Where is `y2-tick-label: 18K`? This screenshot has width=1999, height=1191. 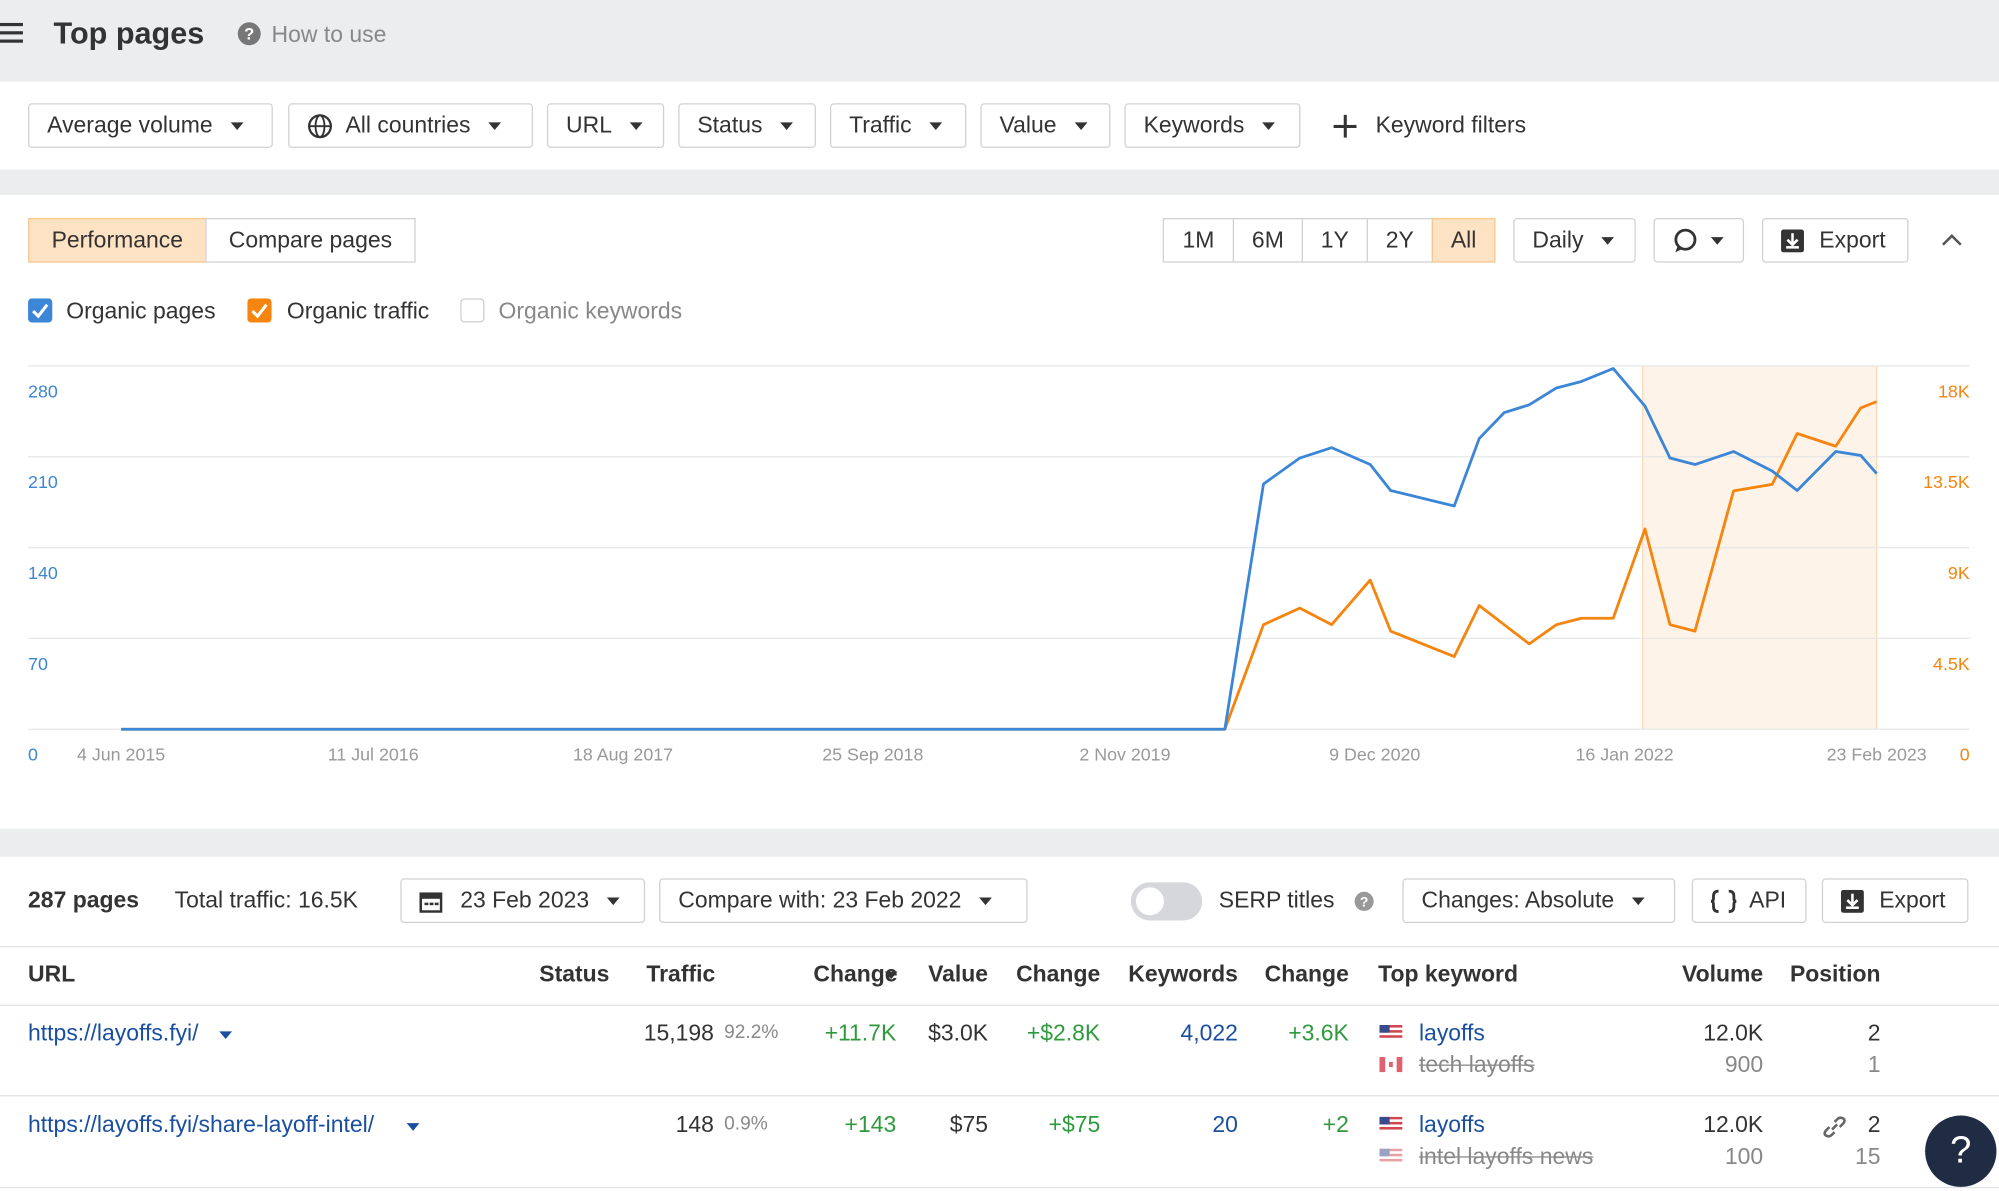 y2-tick-label: 18K is located at coordinates (1954, 391).